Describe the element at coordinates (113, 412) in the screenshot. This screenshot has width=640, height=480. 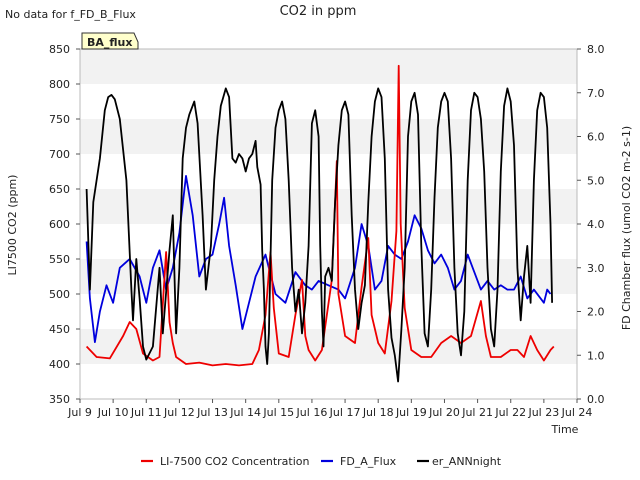
I see `x-tick-label: Jul 10` at that location.